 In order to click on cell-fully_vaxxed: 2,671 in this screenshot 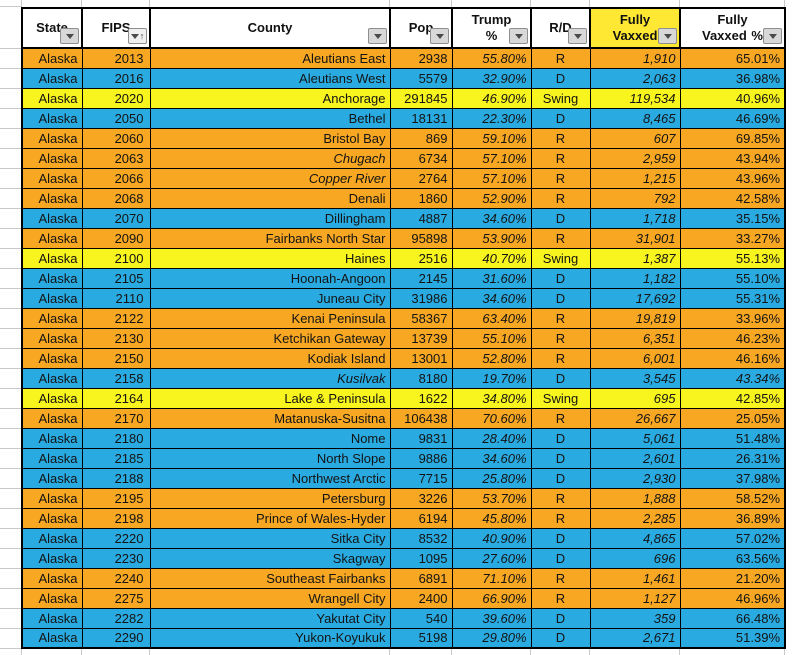, I will do `click(635, 638)`.